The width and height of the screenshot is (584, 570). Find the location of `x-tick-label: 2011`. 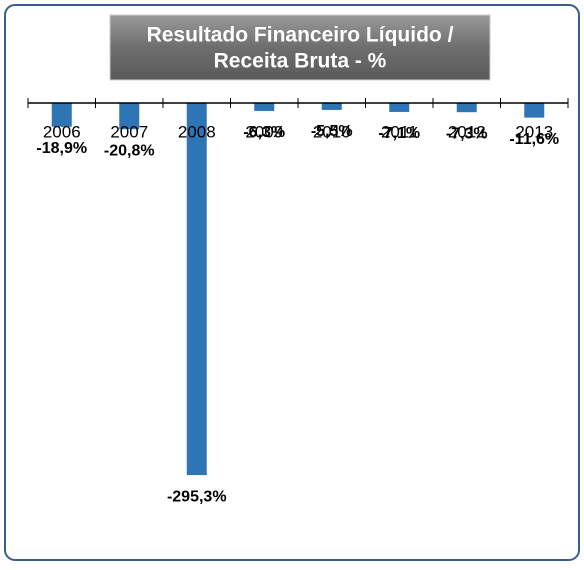

x-tick-label: 2011 is located at coordinates (399, 131).